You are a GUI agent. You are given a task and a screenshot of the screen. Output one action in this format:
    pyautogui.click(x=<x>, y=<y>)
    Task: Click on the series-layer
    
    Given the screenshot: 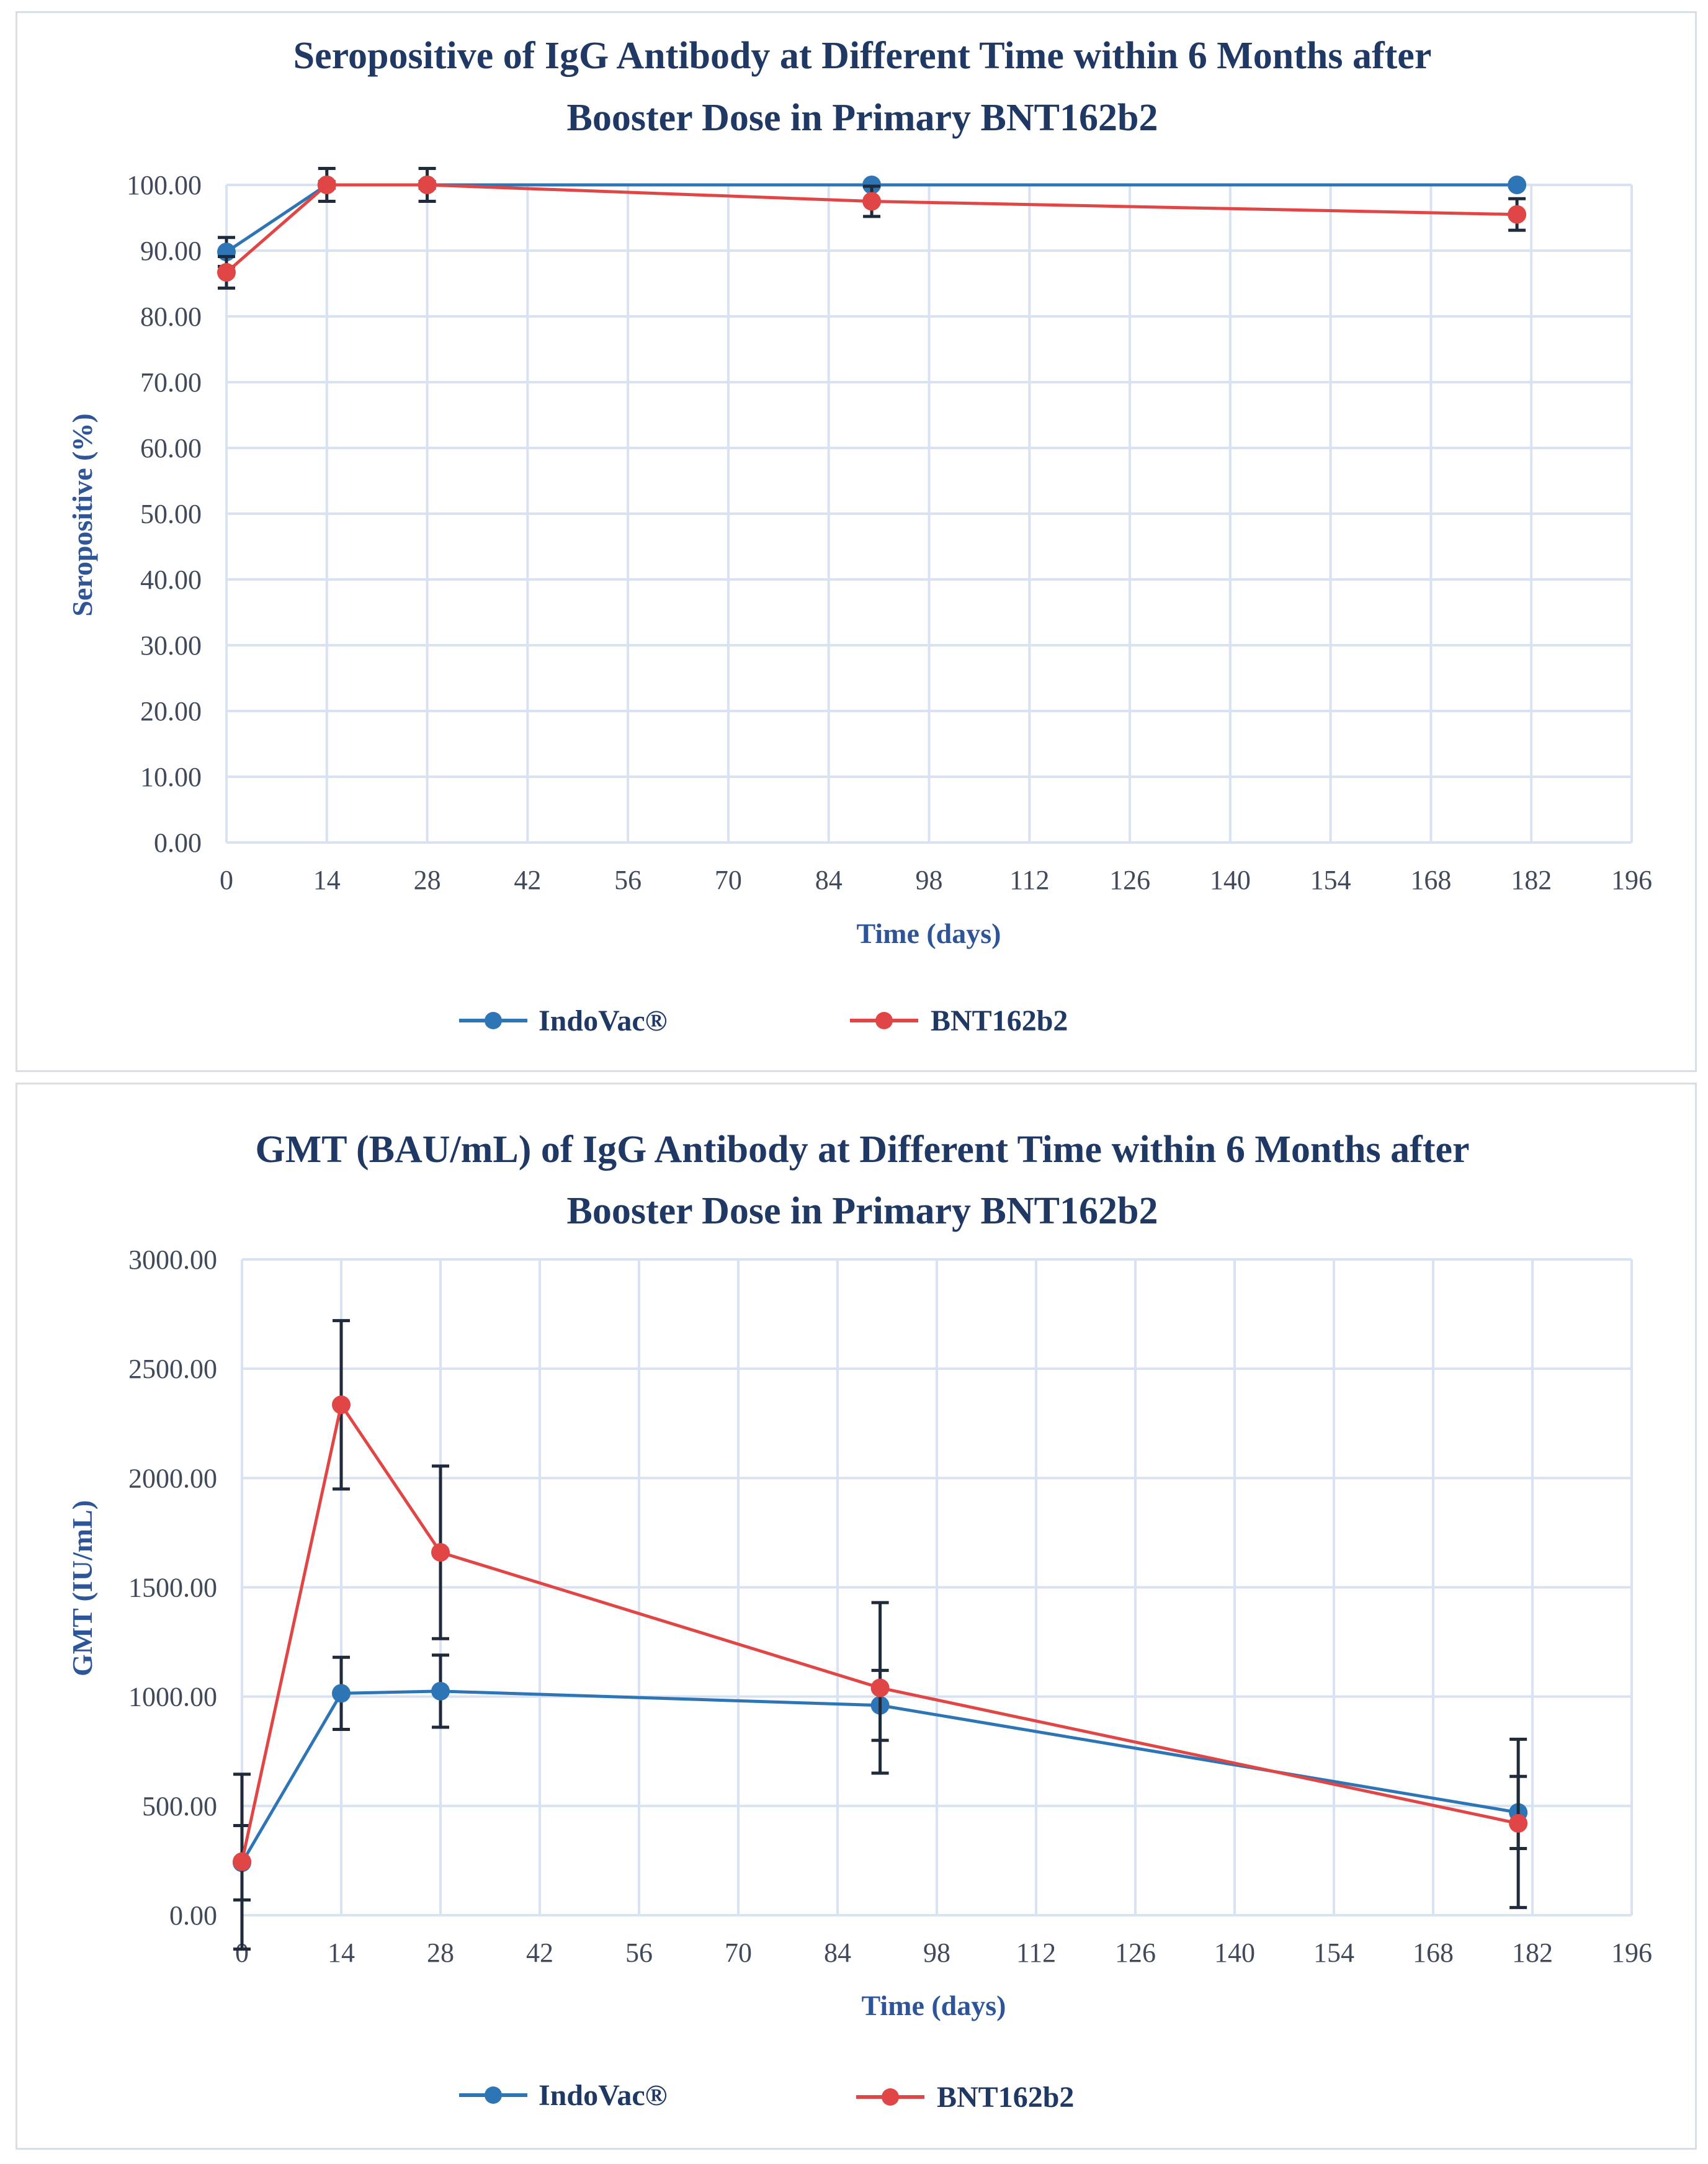 What is the action you would take?
    pyautogui.click(x=872, y=228)
    